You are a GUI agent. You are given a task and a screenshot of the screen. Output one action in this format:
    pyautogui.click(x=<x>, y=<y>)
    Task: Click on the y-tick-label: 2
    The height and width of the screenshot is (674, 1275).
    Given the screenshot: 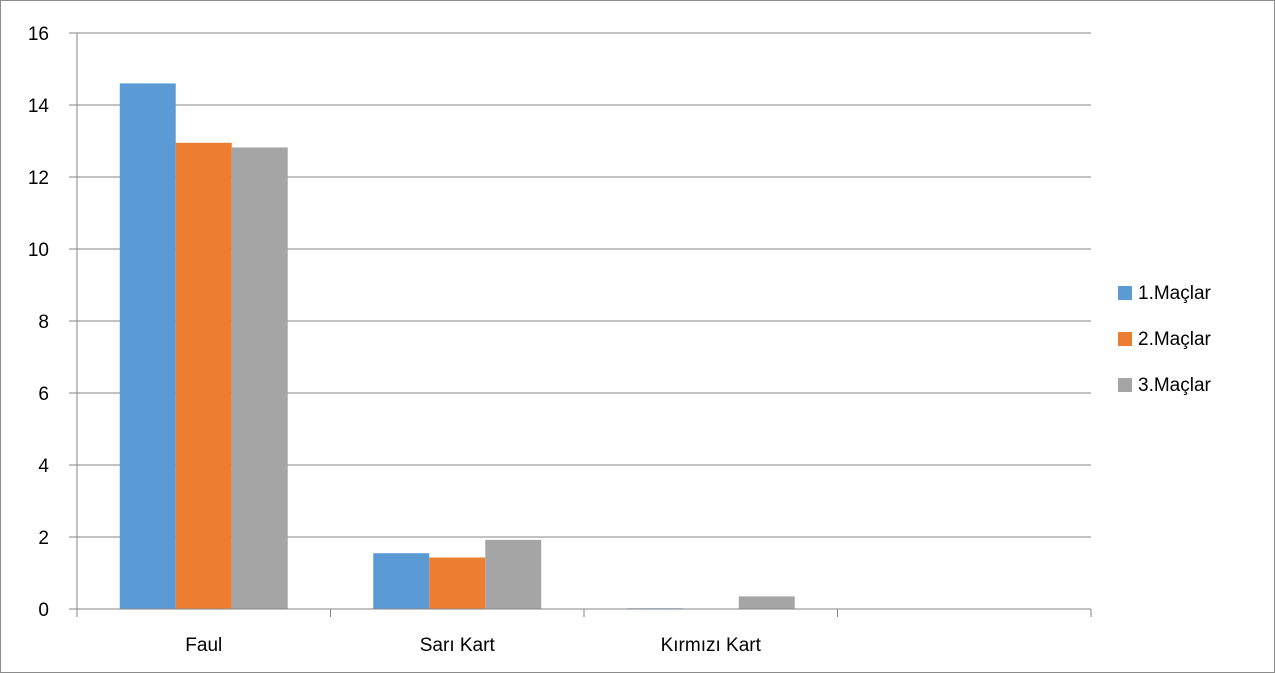 What is the action you would take?
    pyautogui.click(x=43, y=538)
    